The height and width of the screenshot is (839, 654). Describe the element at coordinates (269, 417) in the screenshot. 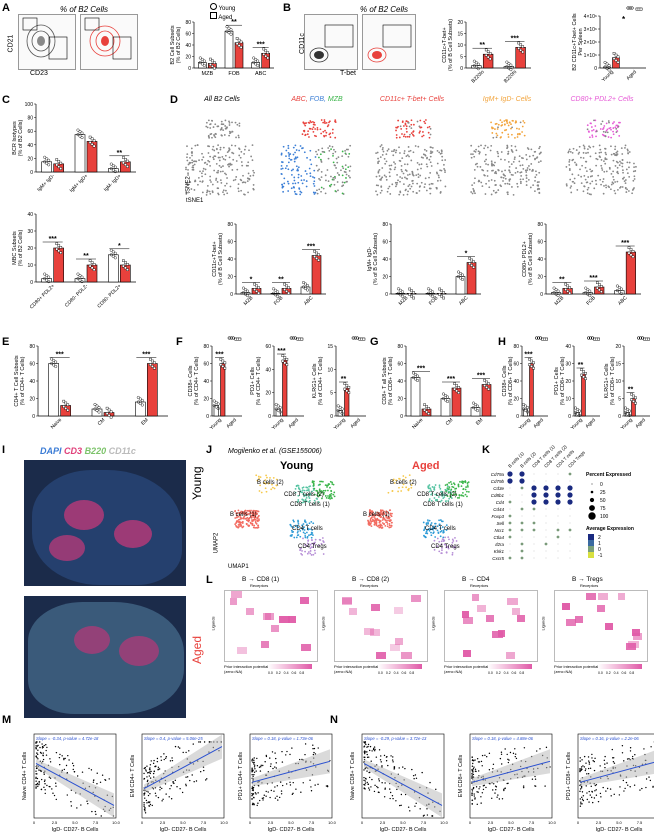

I see `y-tick-label: 0` at that location.